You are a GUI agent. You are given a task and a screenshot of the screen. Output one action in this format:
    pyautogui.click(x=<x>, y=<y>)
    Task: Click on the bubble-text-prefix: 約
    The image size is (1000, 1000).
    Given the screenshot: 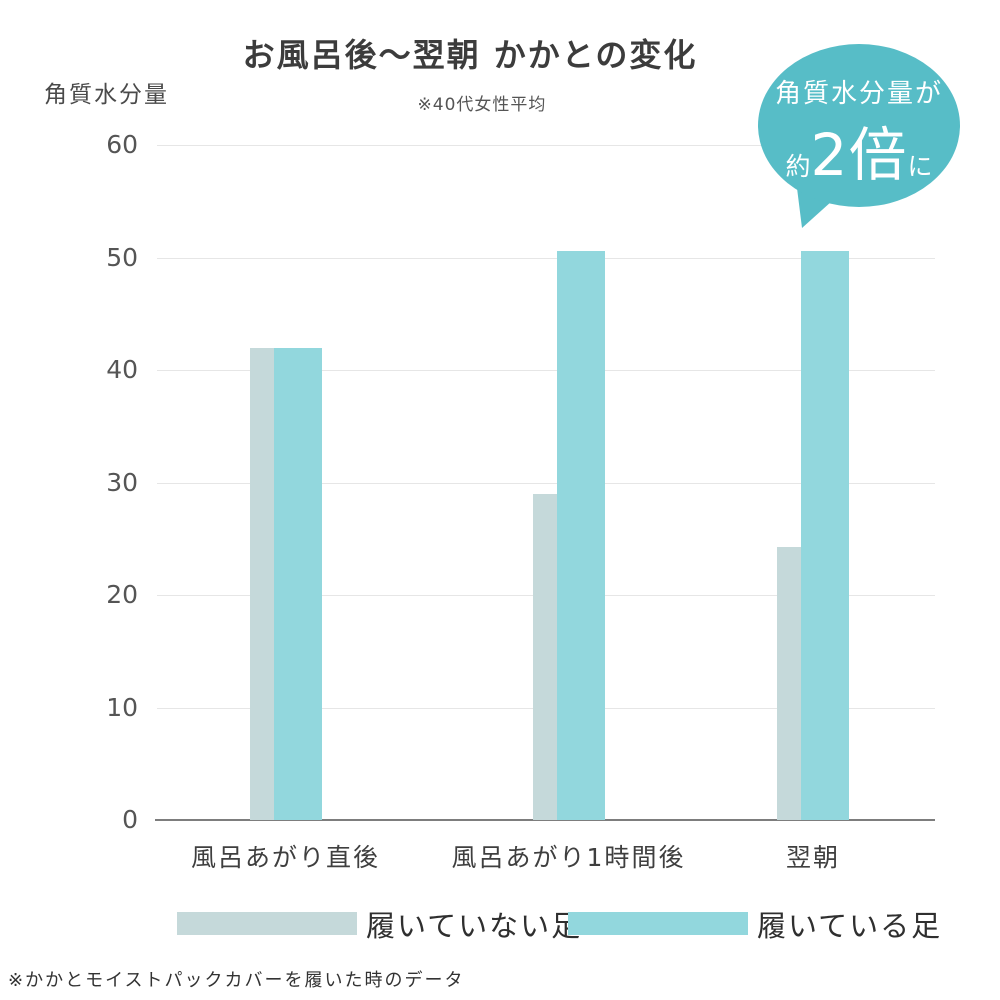 What is the action you would take?
    pyautogui.click(x=798, y=166)
    